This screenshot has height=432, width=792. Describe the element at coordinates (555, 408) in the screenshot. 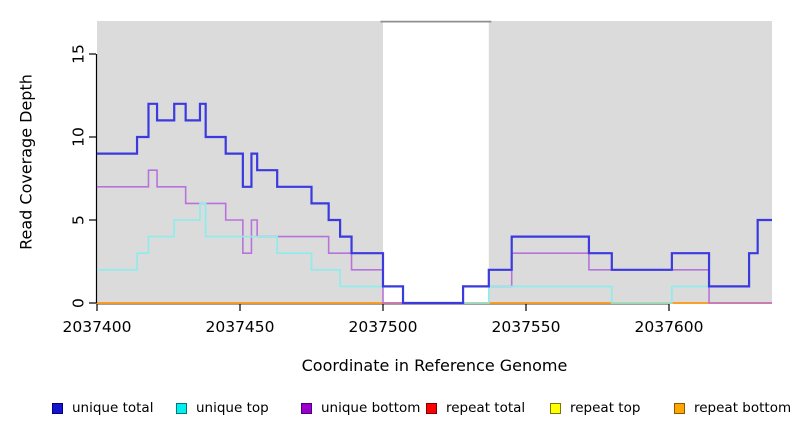

I see `legend-swatch-repeat-top` at that location.